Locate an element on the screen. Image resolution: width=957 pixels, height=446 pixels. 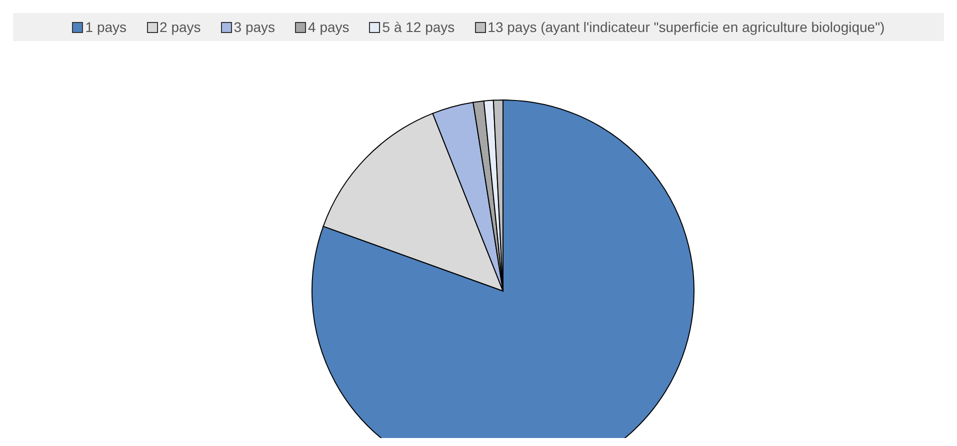
legend-label: 5 à 12 pays is located at coordinates (418, 27).